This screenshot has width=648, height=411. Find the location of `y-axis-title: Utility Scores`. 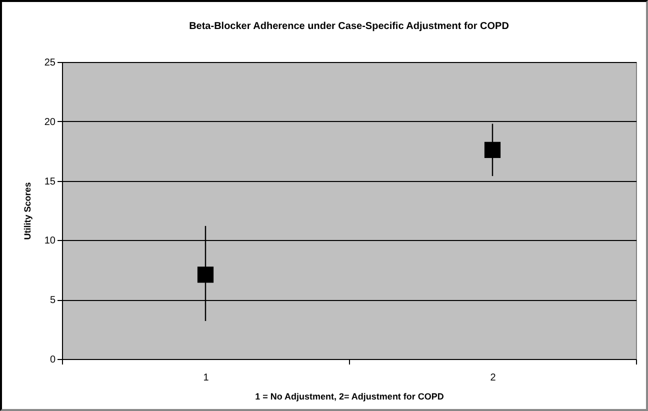

y-axis-title: Utility Scores is located at coordinates (27, 211).